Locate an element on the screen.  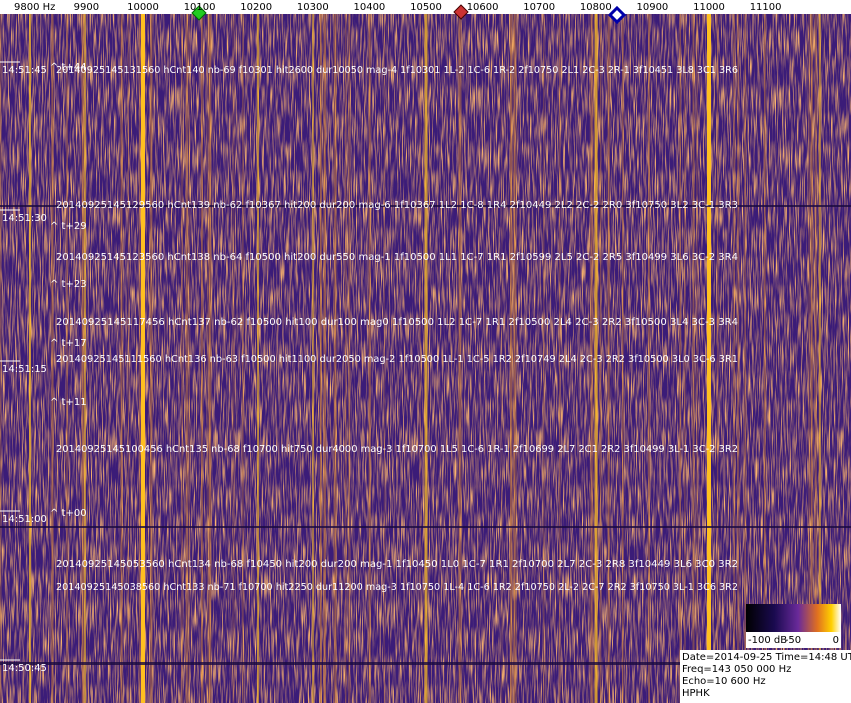
time-marker: ^ t+29 is located at coordinates (68, 226).